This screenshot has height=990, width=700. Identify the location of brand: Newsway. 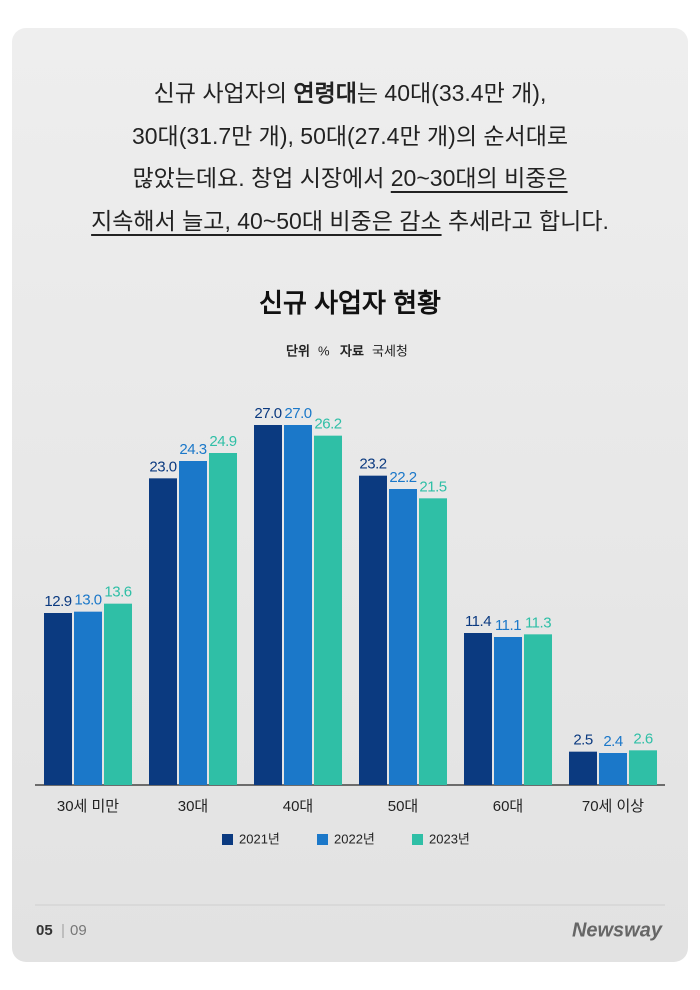
(617, 930).